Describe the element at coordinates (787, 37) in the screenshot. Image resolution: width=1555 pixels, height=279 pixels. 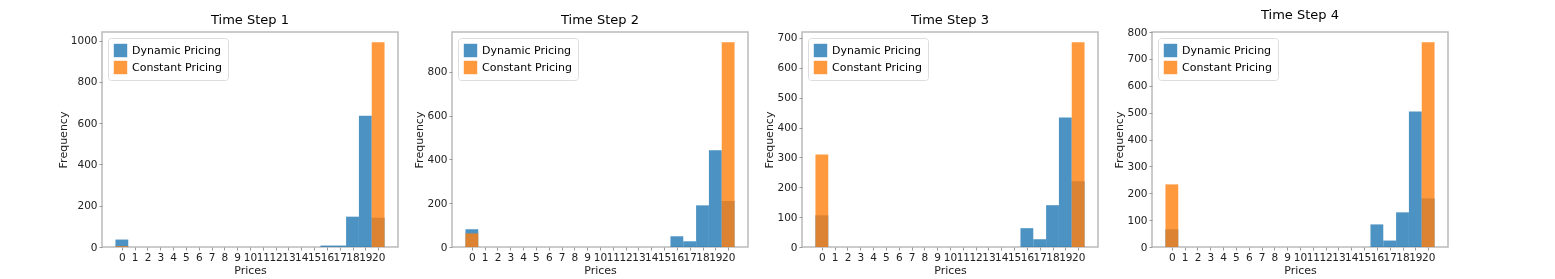
I see `y-tick-label: 700` at that location.